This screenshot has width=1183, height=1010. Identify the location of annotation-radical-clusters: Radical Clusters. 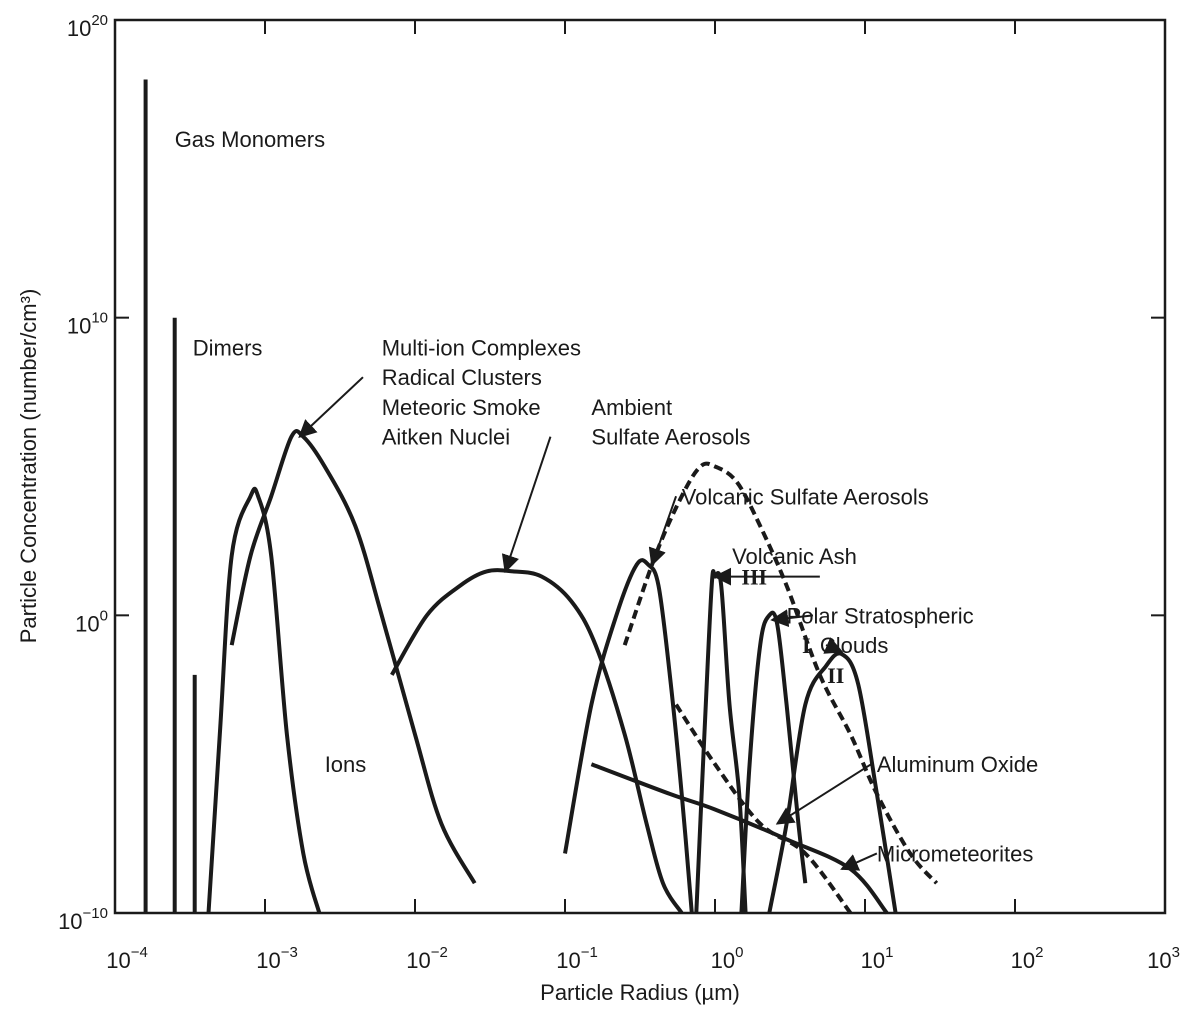
(462, 377).